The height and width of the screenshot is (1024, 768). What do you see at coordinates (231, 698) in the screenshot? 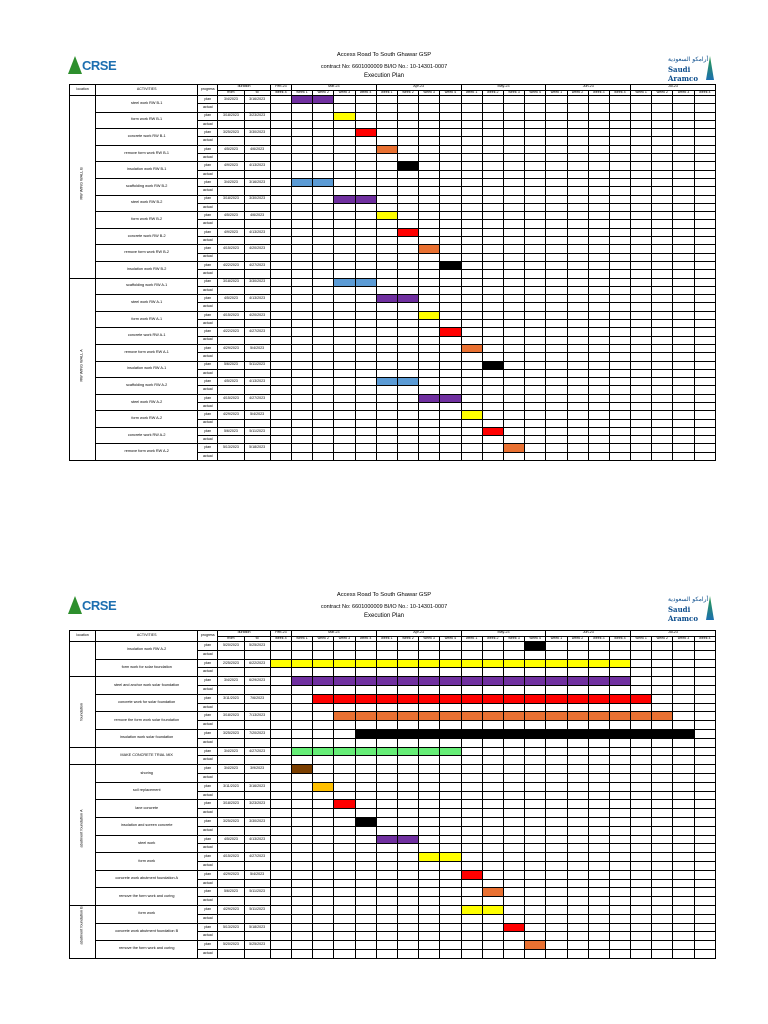
I see `from-date: 3/11/2023` at bounding box center [231, 698].